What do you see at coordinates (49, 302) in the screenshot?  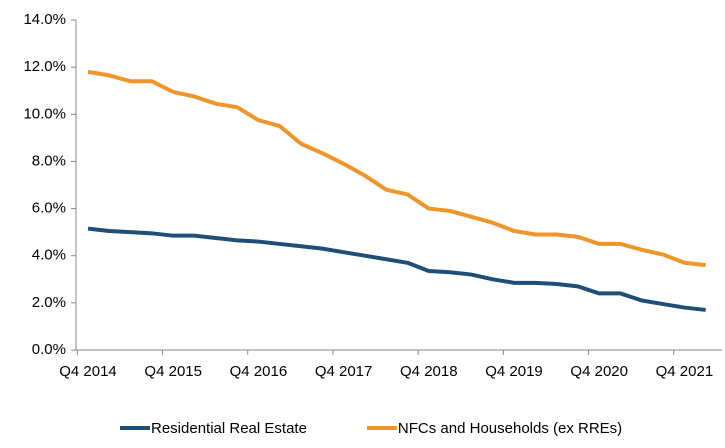 I see `y-tick-label: 2.0%` at bounding box center [49, 302].